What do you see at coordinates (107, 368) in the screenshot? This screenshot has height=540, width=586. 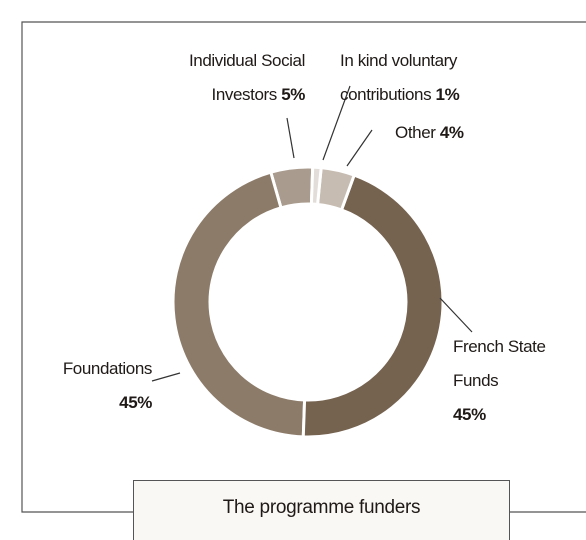 I see `segment-name: Foundations` at bounding box center [107, 368].